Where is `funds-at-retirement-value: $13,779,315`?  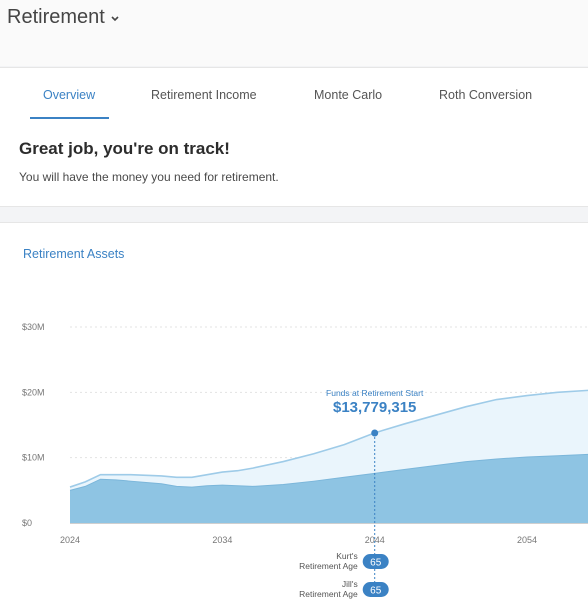
funds-at-retirement-value: $13,779,315 is located at coordinates (374, 407).